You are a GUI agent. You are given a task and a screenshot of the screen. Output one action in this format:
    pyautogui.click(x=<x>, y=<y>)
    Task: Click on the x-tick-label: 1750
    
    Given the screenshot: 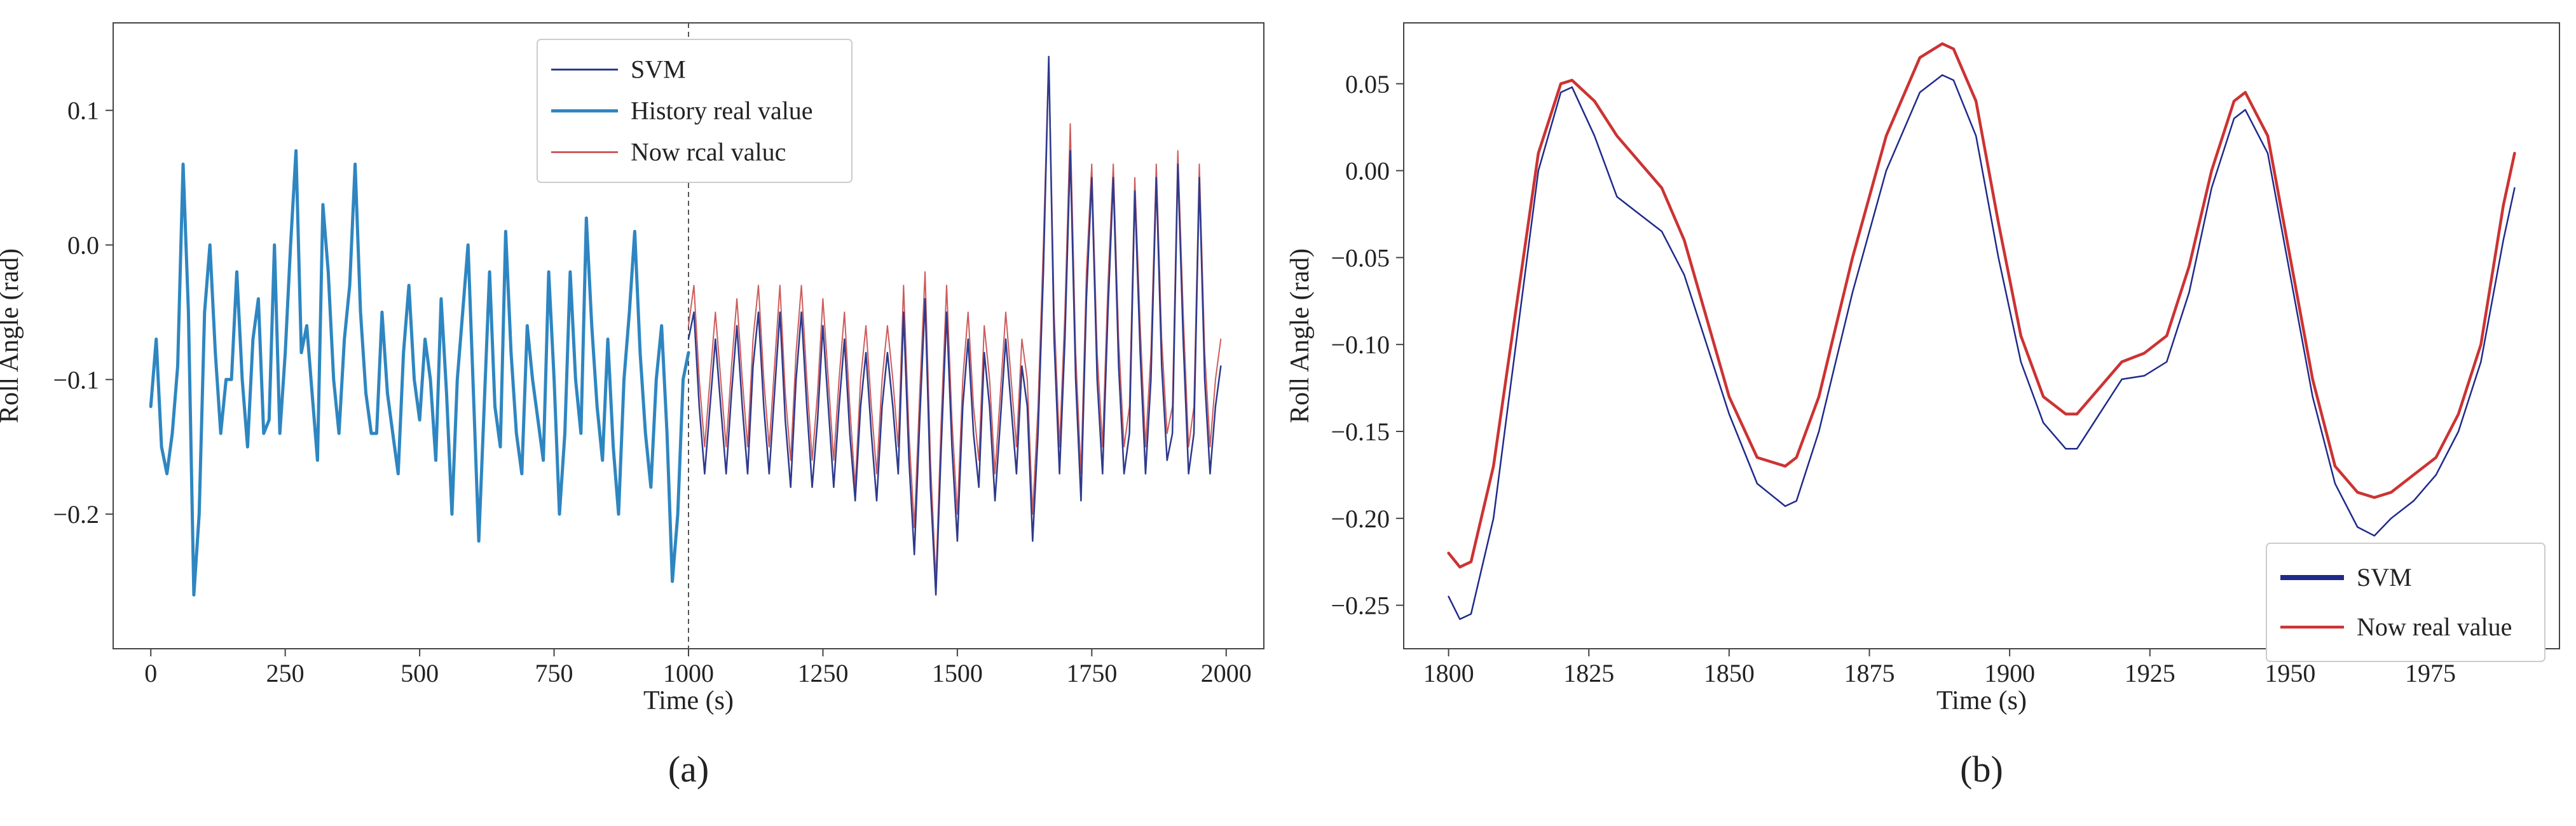 What is the action you would take?
    pyautogui.click(x=1091, y=673)
    